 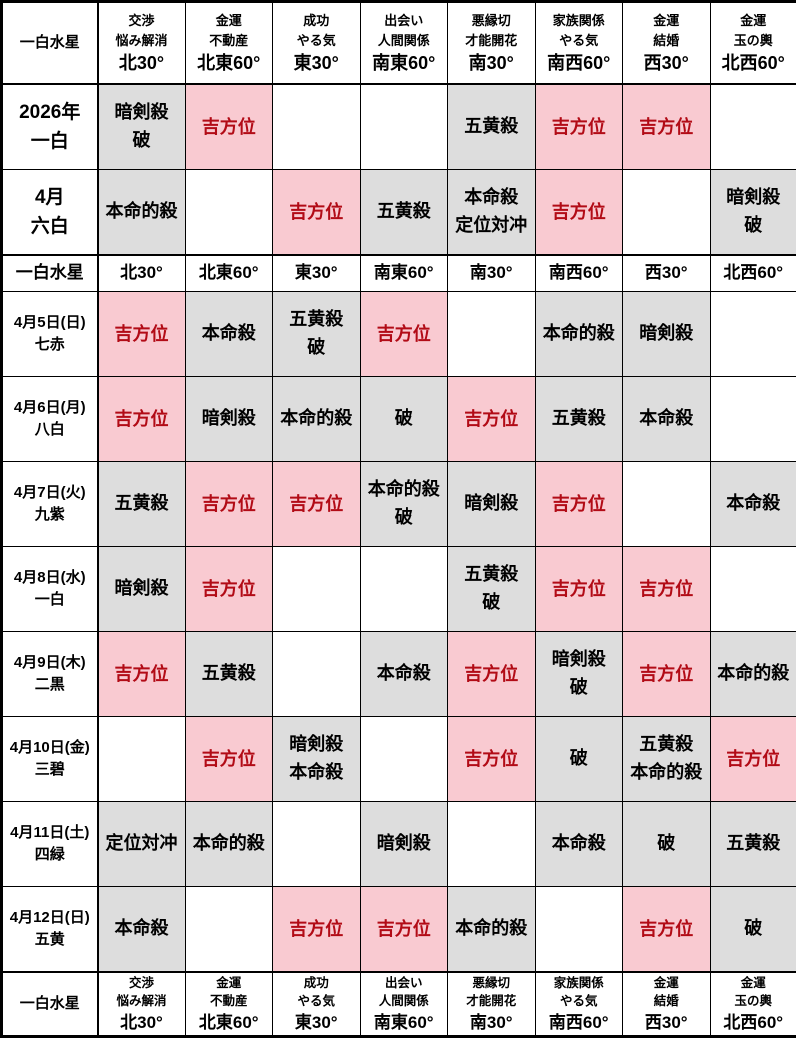 I want to click on killing-direction-cell: 暗剣殺 破, so click(x=753, y=213).